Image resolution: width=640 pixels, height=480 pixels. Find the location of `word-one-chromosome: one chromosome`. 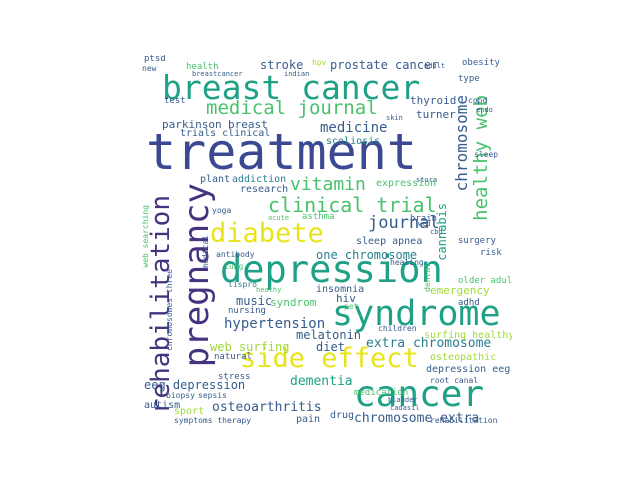

word-one-chromosome: one chromosome is located at coordinates (367, 255).